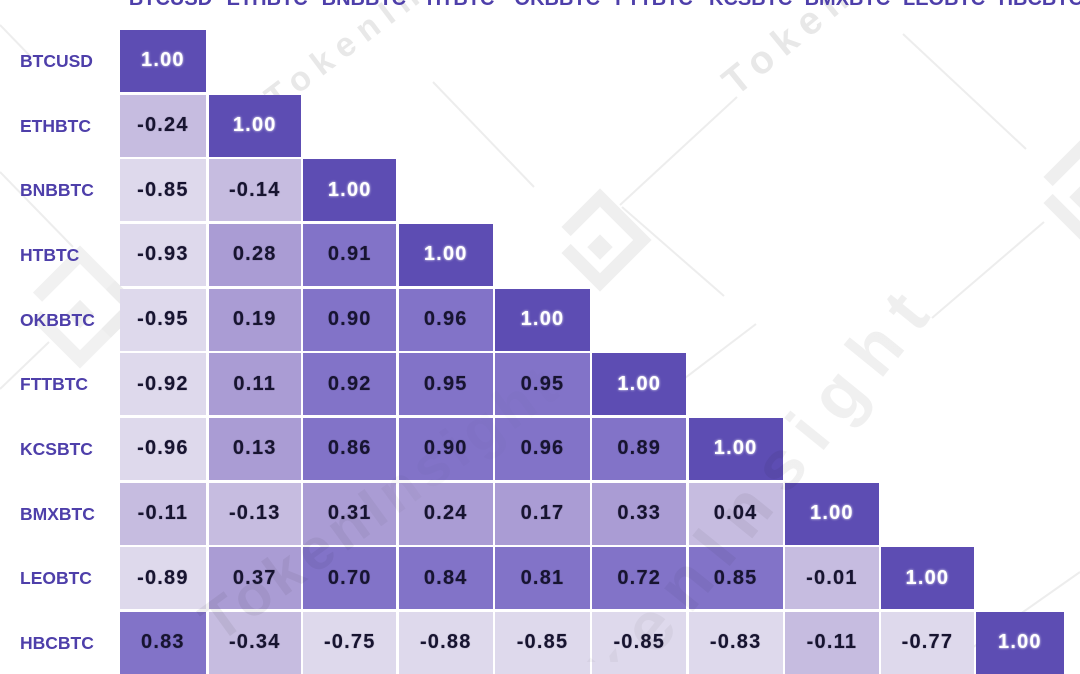  Describe the element at coordinates (863, 52) in the screenshot. I see `svg-text: TokenInsight` at that location.